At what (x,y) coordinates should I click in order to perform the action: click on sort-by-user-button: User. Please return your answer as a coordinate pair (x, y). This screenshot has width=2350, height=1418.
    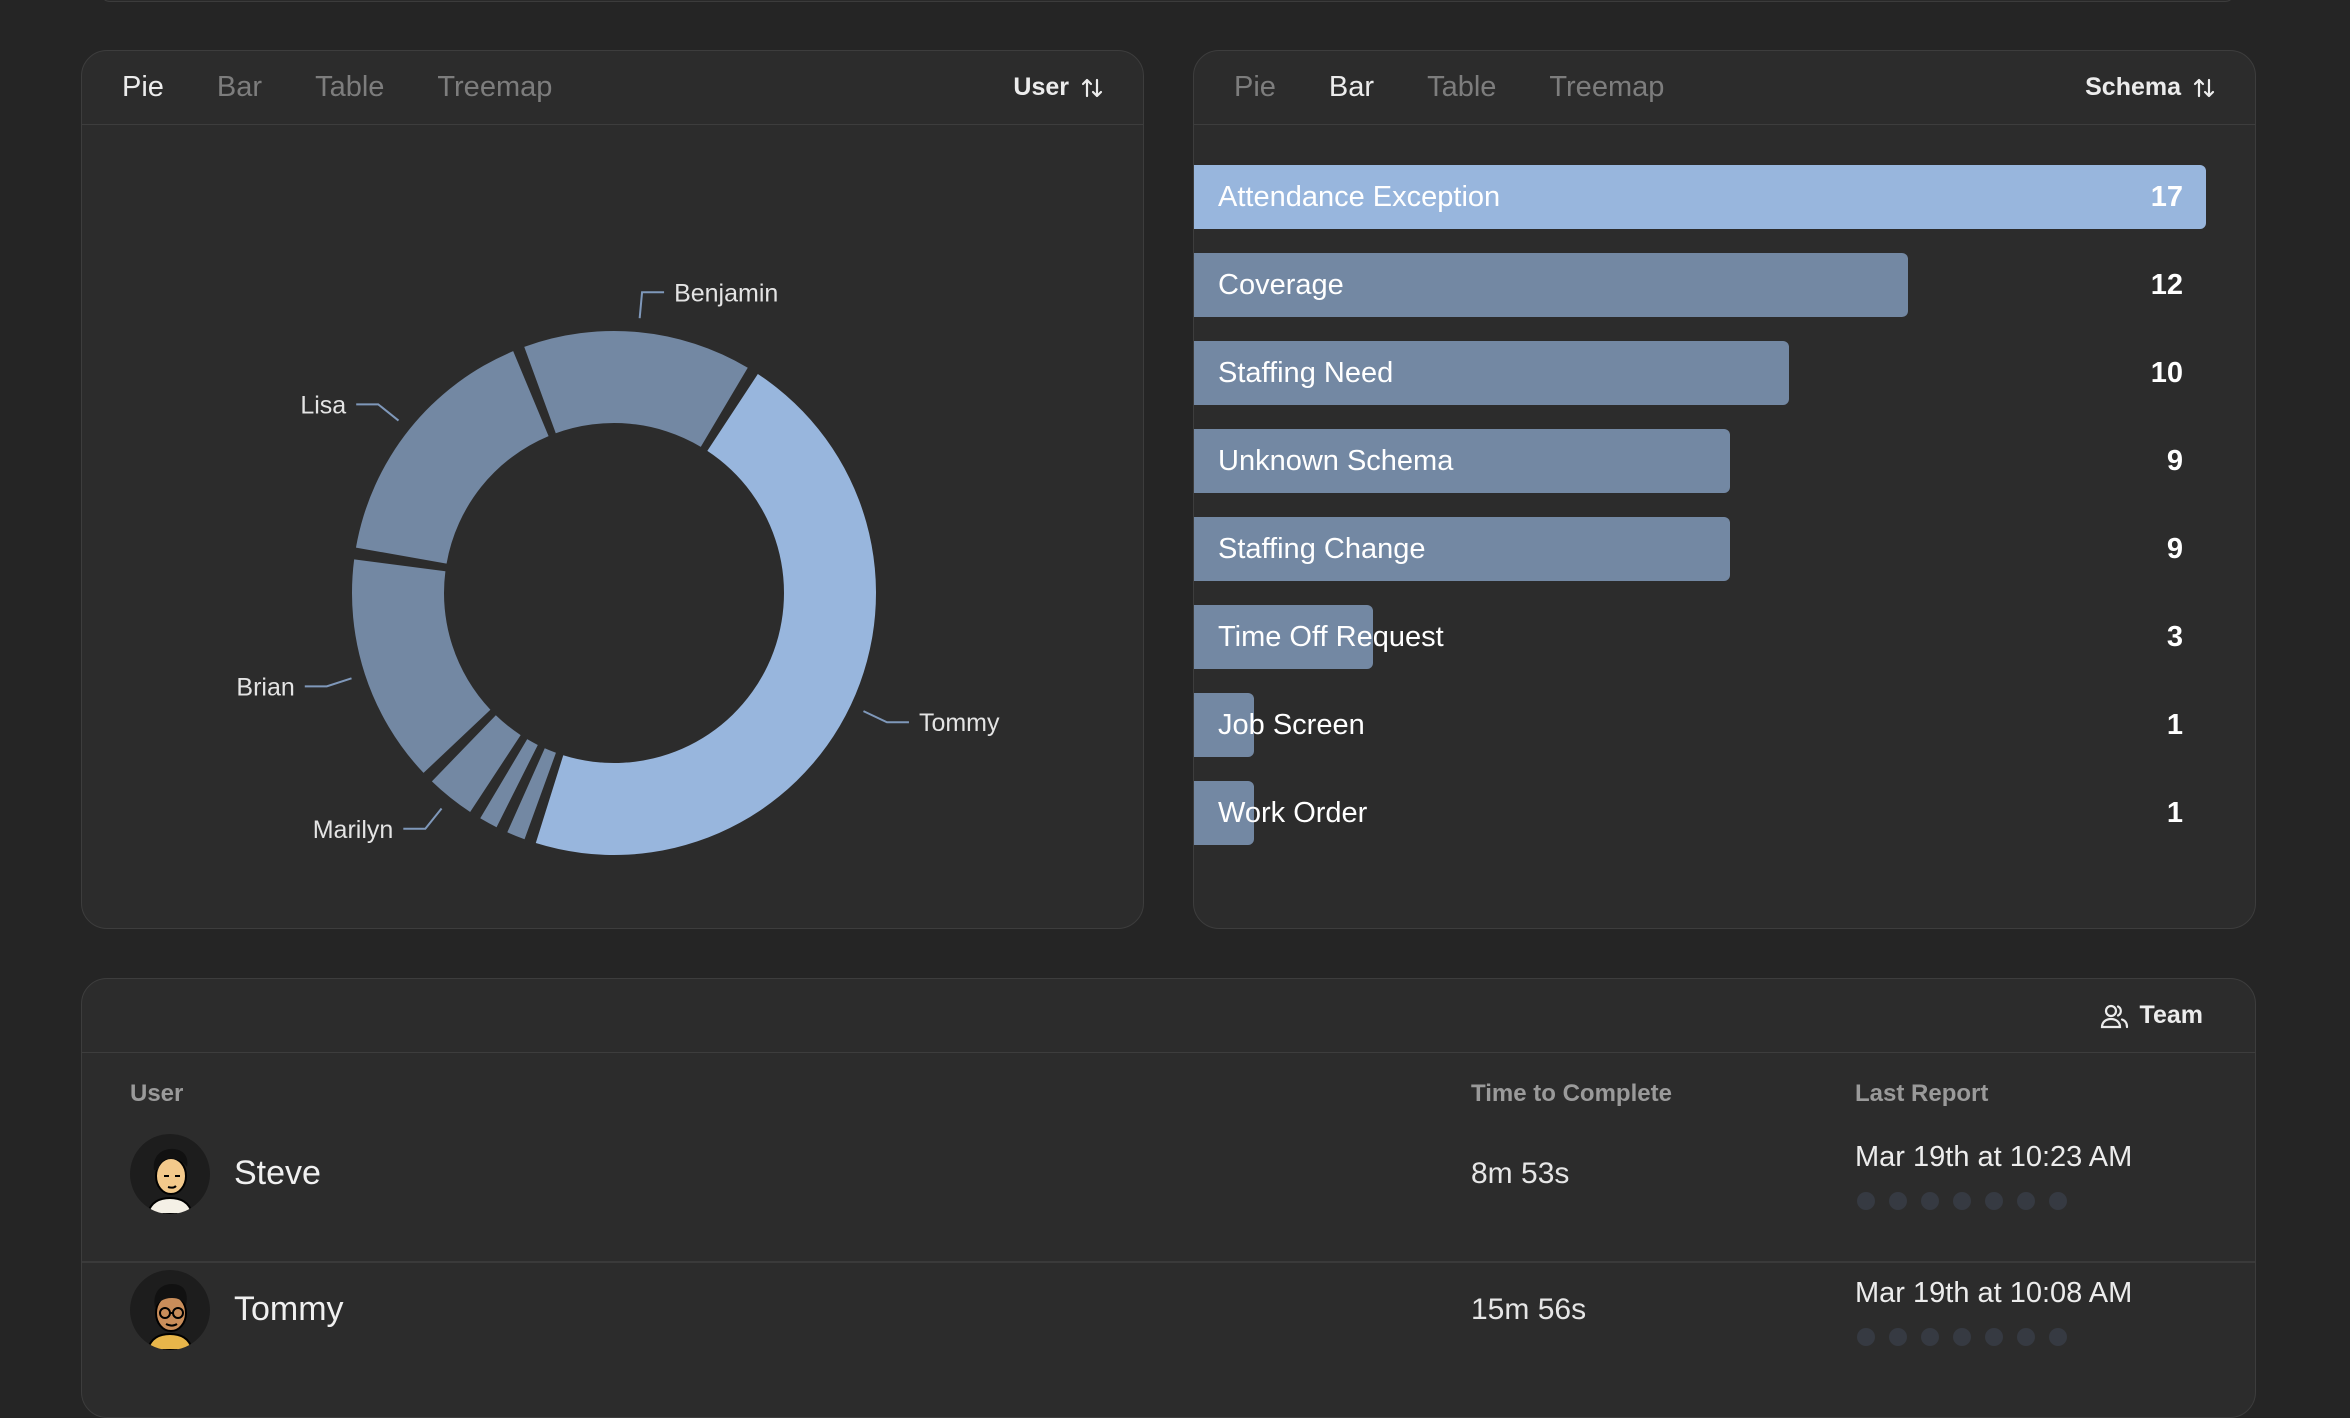
    Looking at the image, I should click on (1058, 87).